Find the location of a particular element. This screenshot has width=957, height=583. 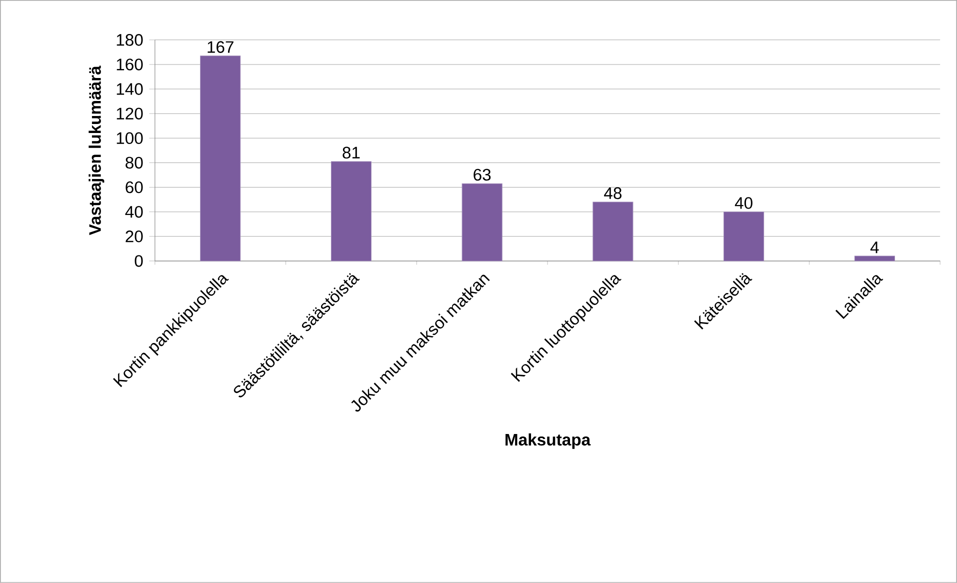

data-label: 40 is located at coordinates (743, 203).